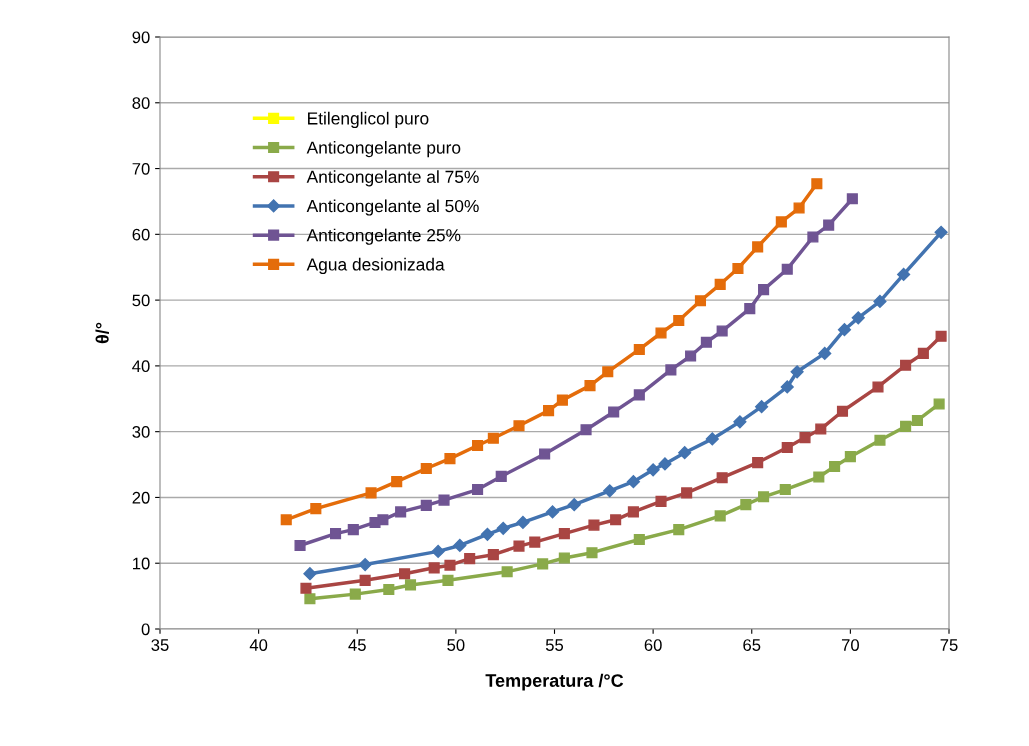 Image resolution: width=1029 pixels, height=746 pixels. What do you see at coordinates (141, 432) in the screenshot?
I see `y-tick-label: 30` at bounding box center [141, 432].